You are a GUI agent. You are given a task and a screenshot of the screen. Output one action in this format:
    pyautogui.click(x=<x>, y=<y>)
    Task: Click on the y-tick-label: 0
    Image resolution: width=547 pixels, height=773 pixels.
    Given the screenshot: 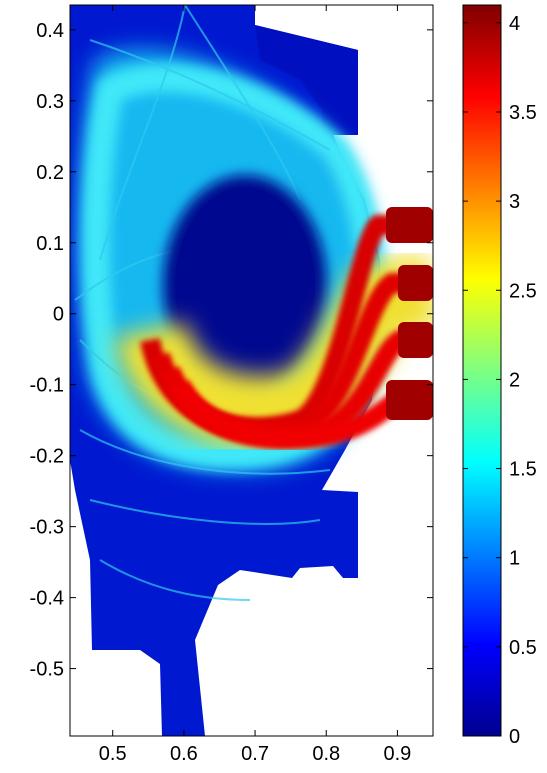 What is the action you would take?
    pyautogui.click(x=58, y=315)
    